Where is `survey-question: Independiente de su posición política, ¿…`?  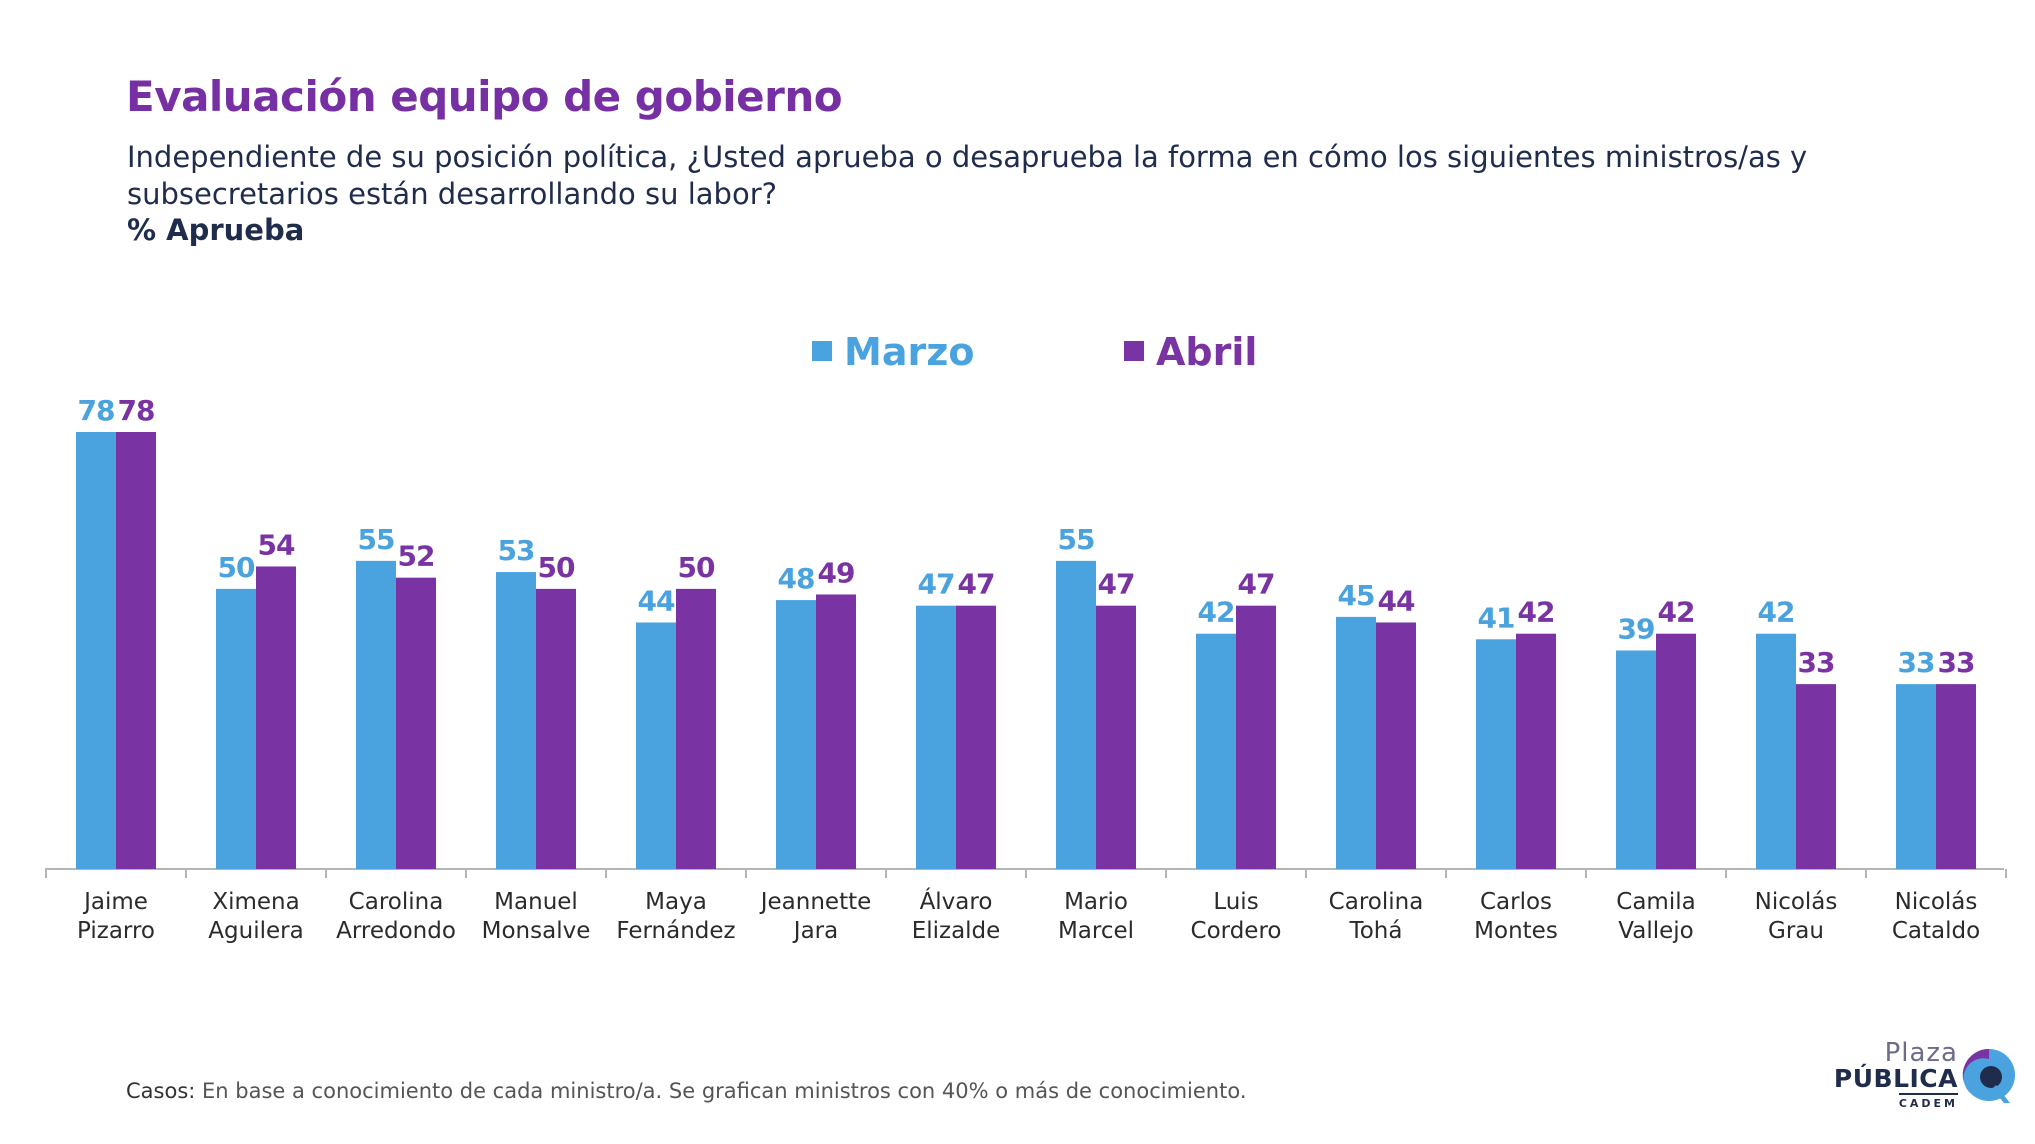 survey-question: Independiente de su posición política, ¿… is located at coordinates (967, 175).